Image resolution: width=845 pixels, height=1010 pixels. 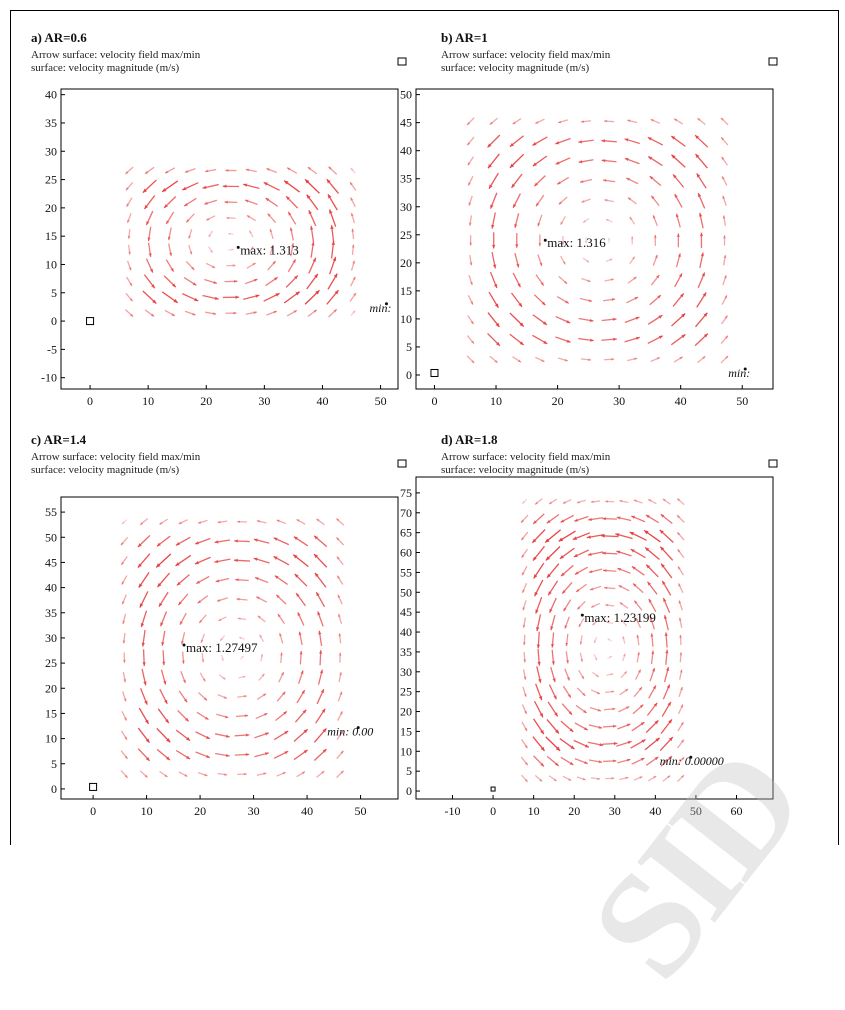 What do you see at coordinates (105, 68) in the screenshot?
I see `panel-subtitle-2: surface: velocity magnitude (m/s)` at bounding box center [105, 68].